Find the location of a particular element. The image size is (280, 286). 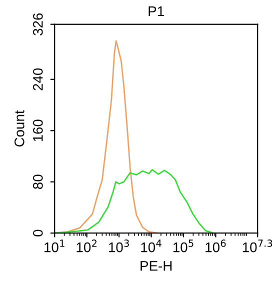

y-tick-label: 240 is located at coordinates (37, 79).